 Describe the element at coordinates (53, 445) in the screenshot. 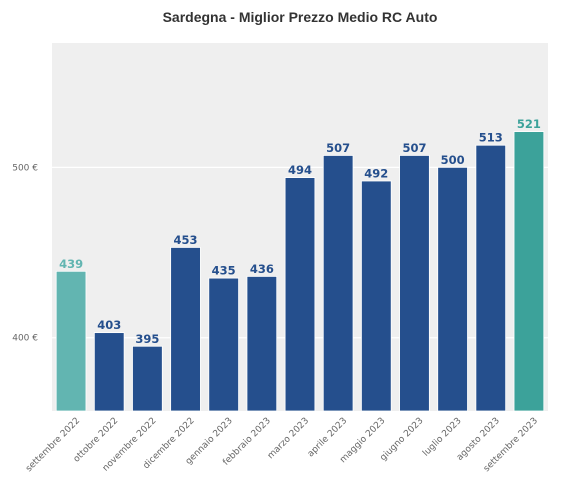

I see `x-tick-label: settembre 2022` at that location.